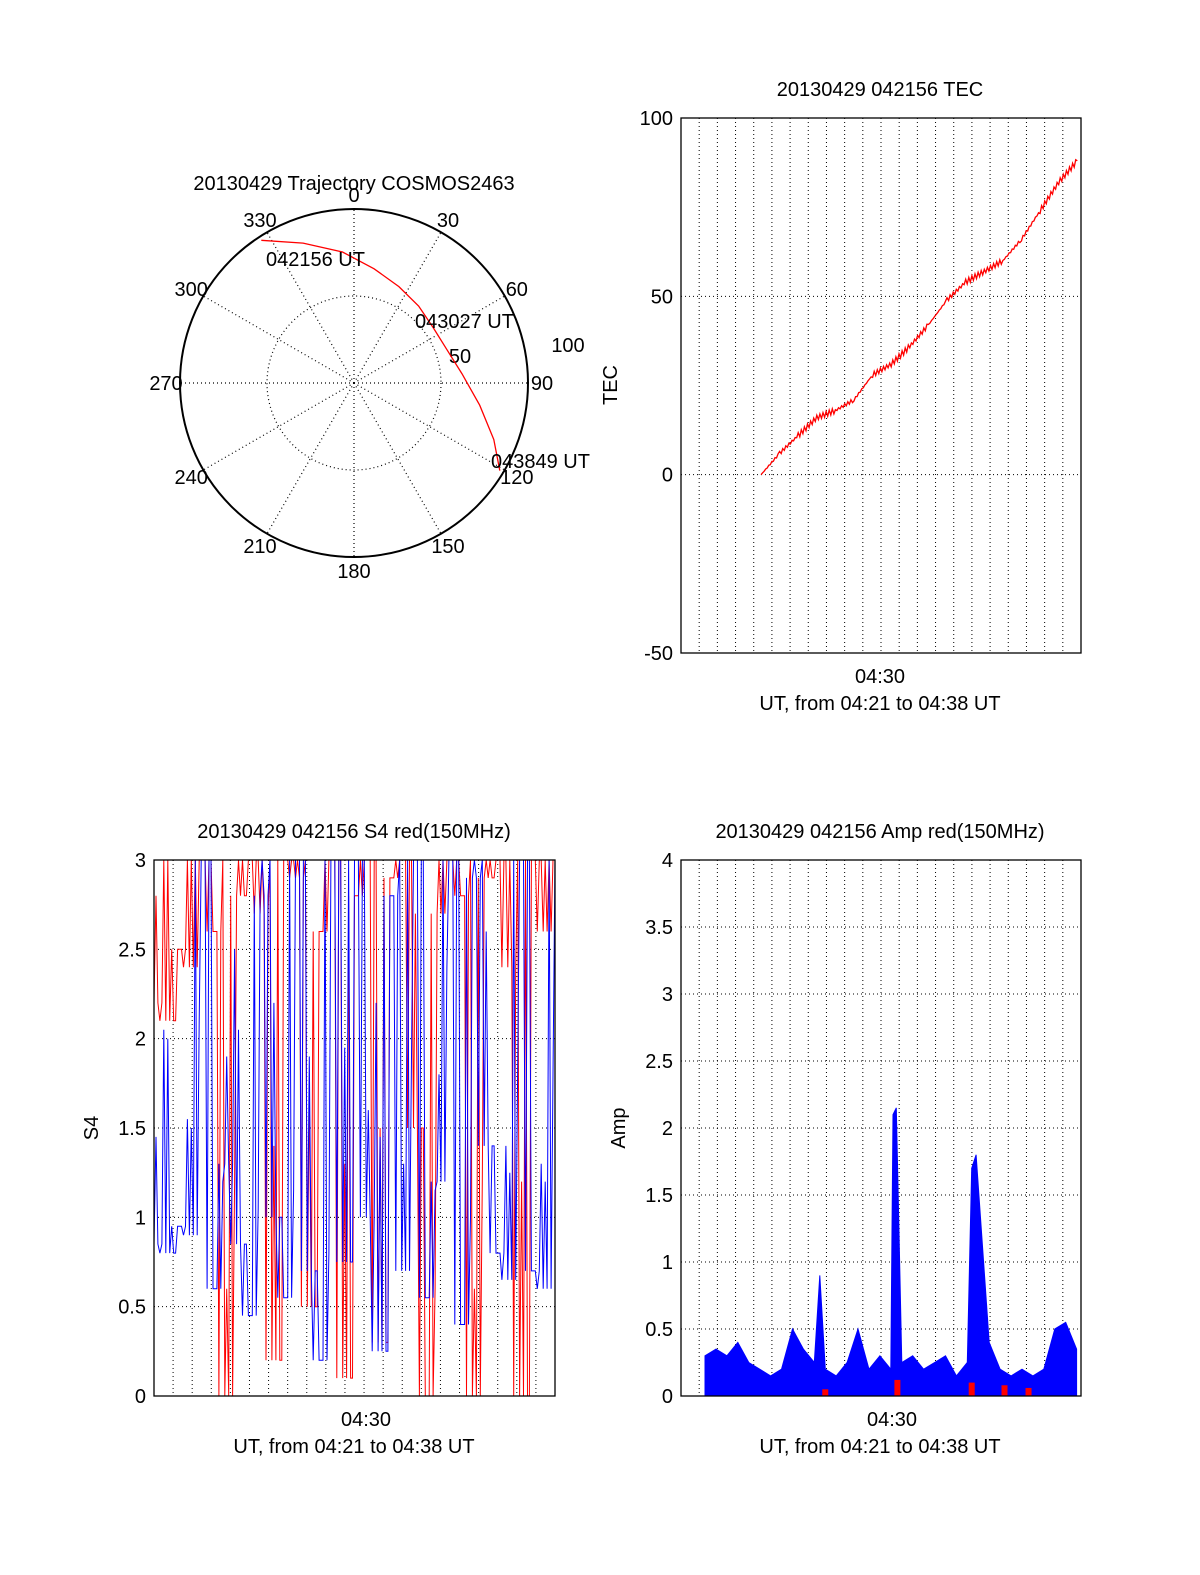  What do you see at coordinates (880, 90) in the screenshot?
I see `tec-title: 20130429 042156 TEC` at bounding box center [880, 90].